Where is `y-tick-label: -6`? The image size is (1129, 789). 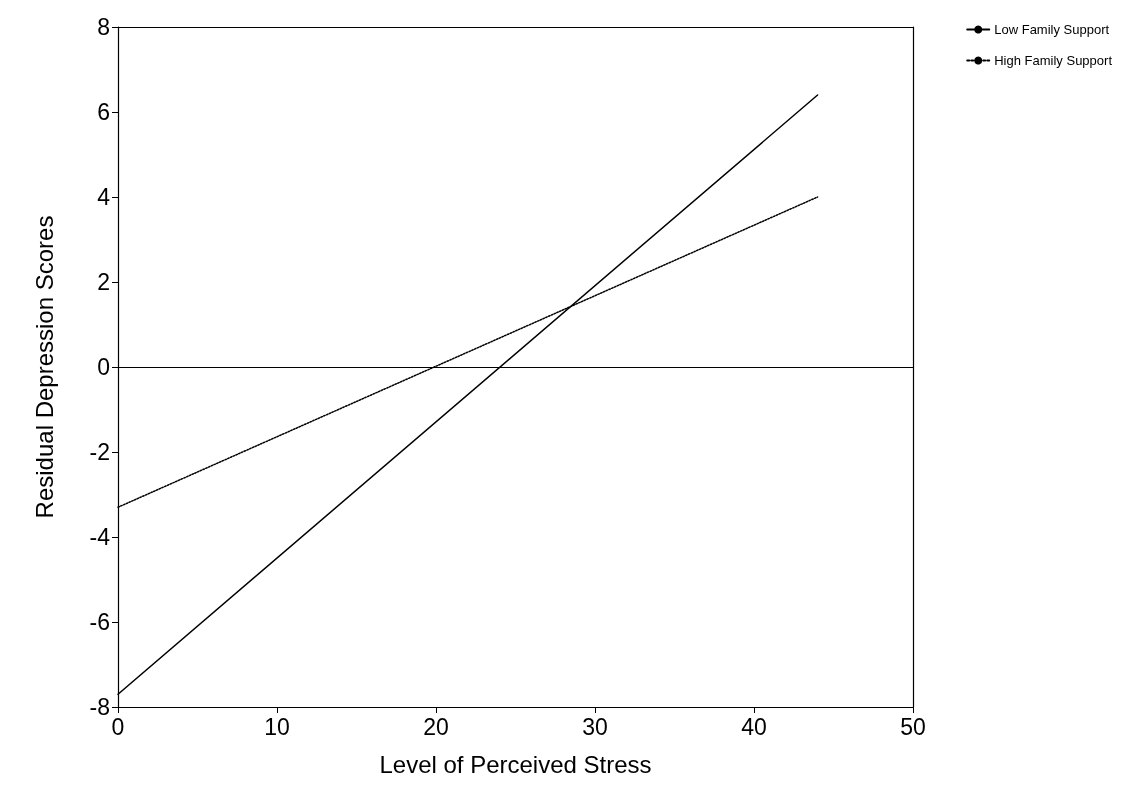 y-tick-label: -6 is located at coordinates (99, 622).